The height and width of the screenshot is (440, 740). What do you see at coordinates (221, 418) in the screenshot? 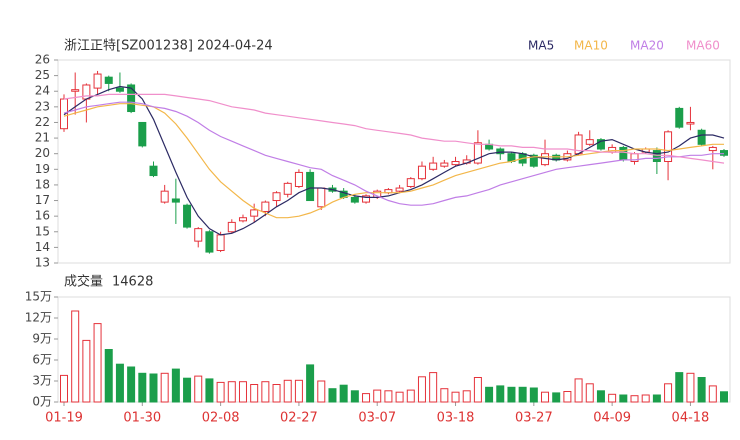
I see `x-tick-label: 02-08` at bounding box center [221, 418].